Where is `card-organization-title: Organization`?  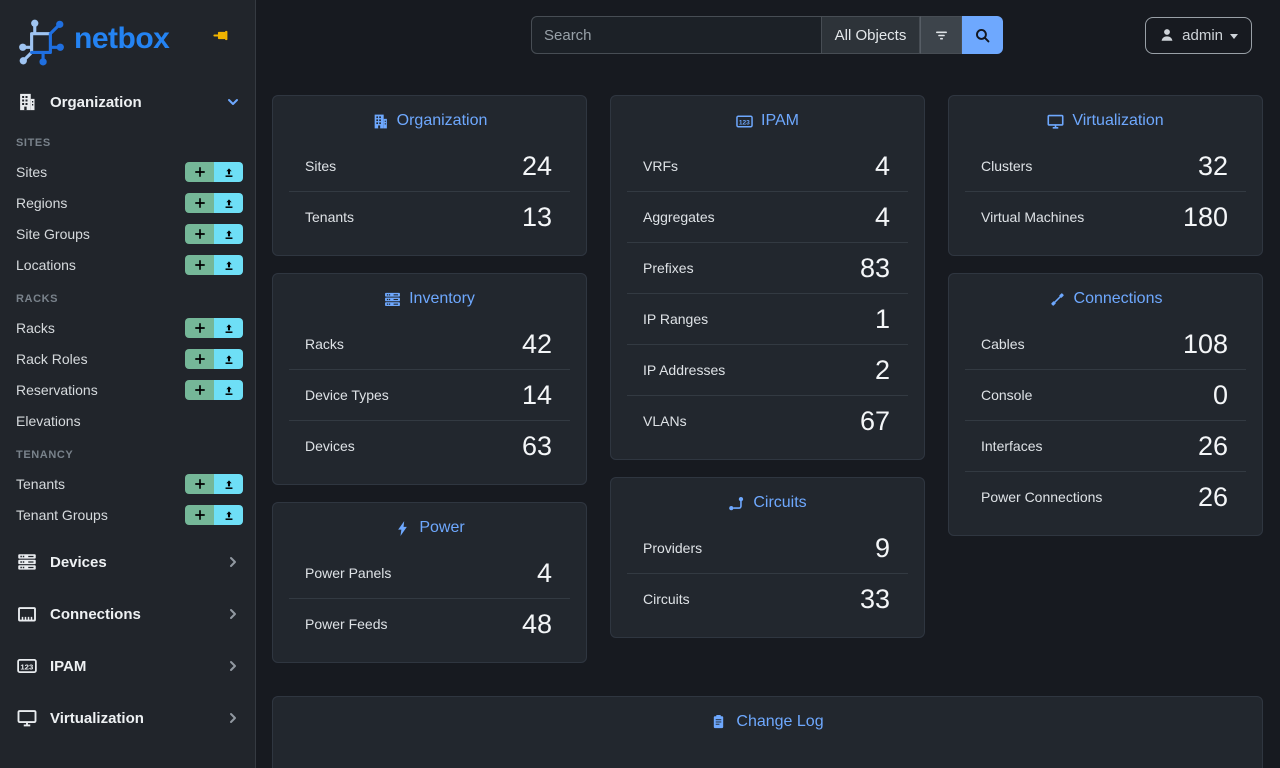
card-organization-title: Organization is located at coordinates (429, 121).